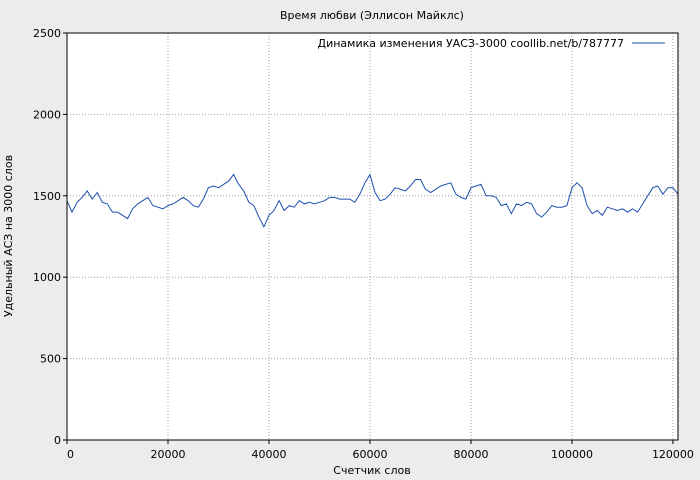  I want to click on x-tick-label: 80000, so click(470, 454).